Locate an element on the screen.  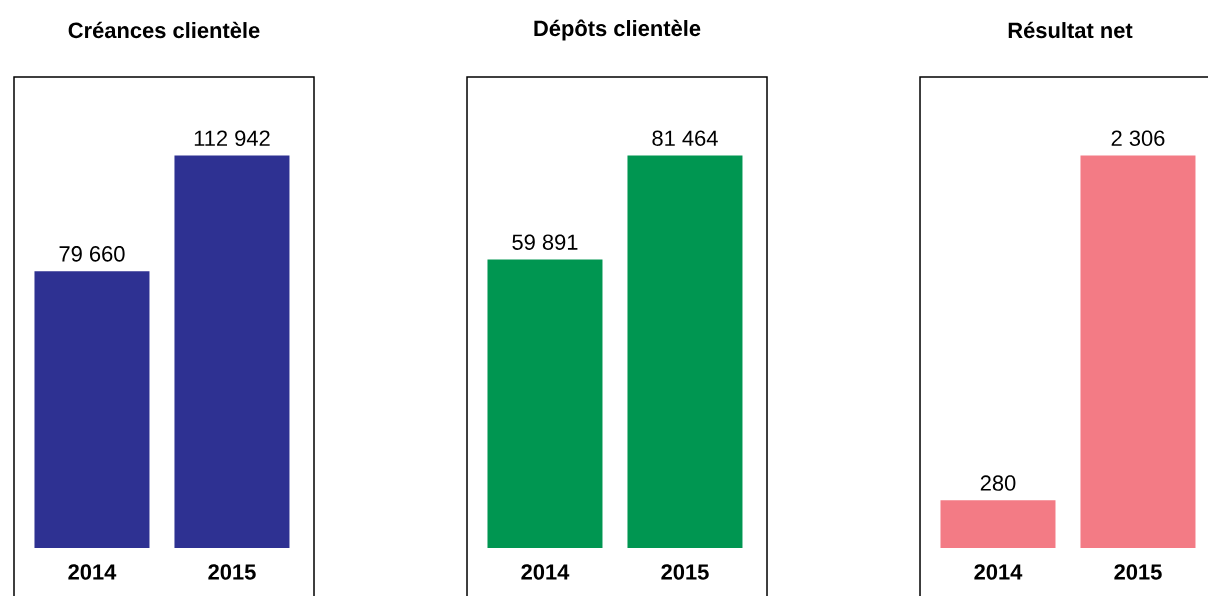
data-label: 280 is located at coordinates (998, 483).